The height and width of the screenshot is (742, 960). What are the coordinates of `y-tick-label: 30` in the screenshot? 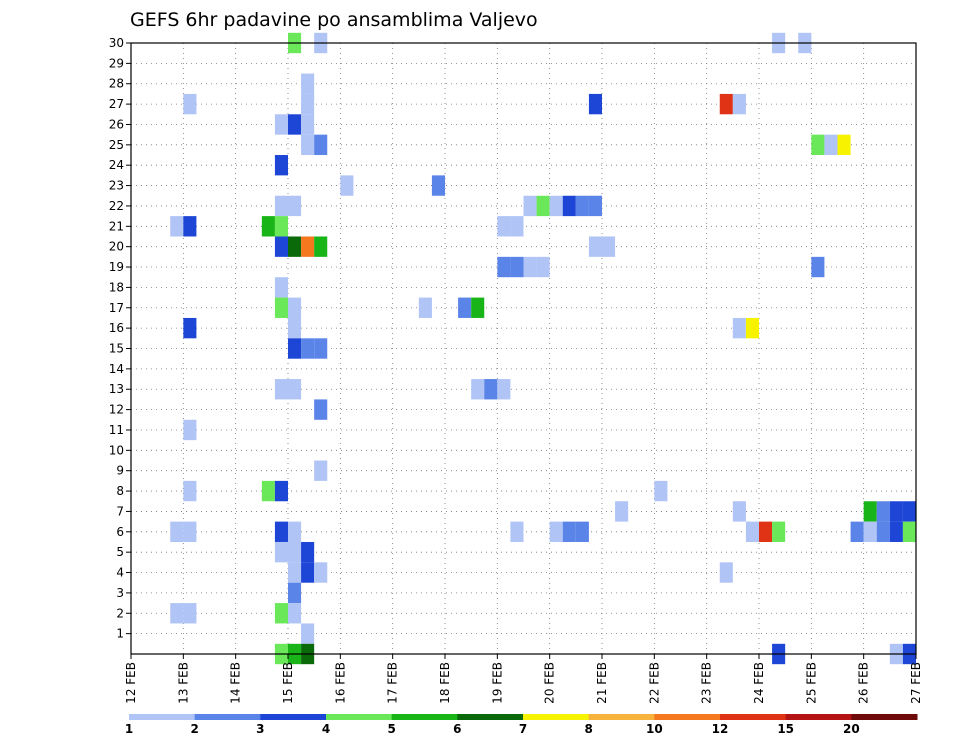 It's located at (116, 43).